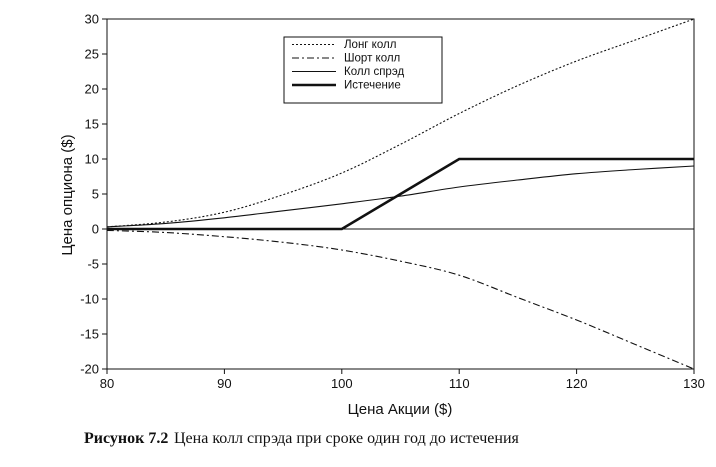 The height and width of the screenshot is (467, 716). I want to click on x-tick-label: 130, so click(694, 383).